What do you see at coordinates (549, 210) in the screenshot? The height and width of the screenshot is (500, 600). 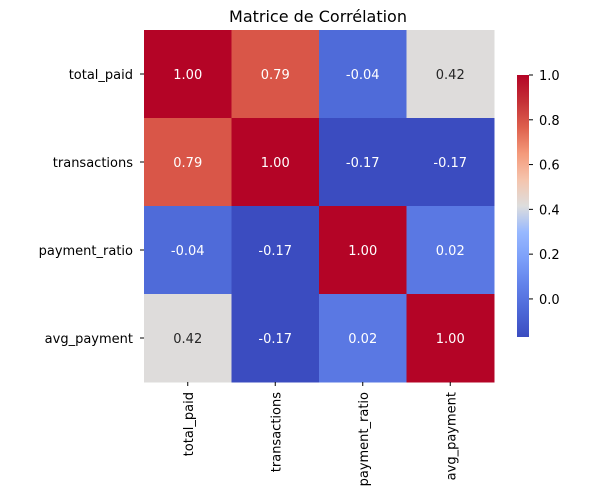 I see `colorbar-tick-label: 0.4` at bounding box center [549, 210].